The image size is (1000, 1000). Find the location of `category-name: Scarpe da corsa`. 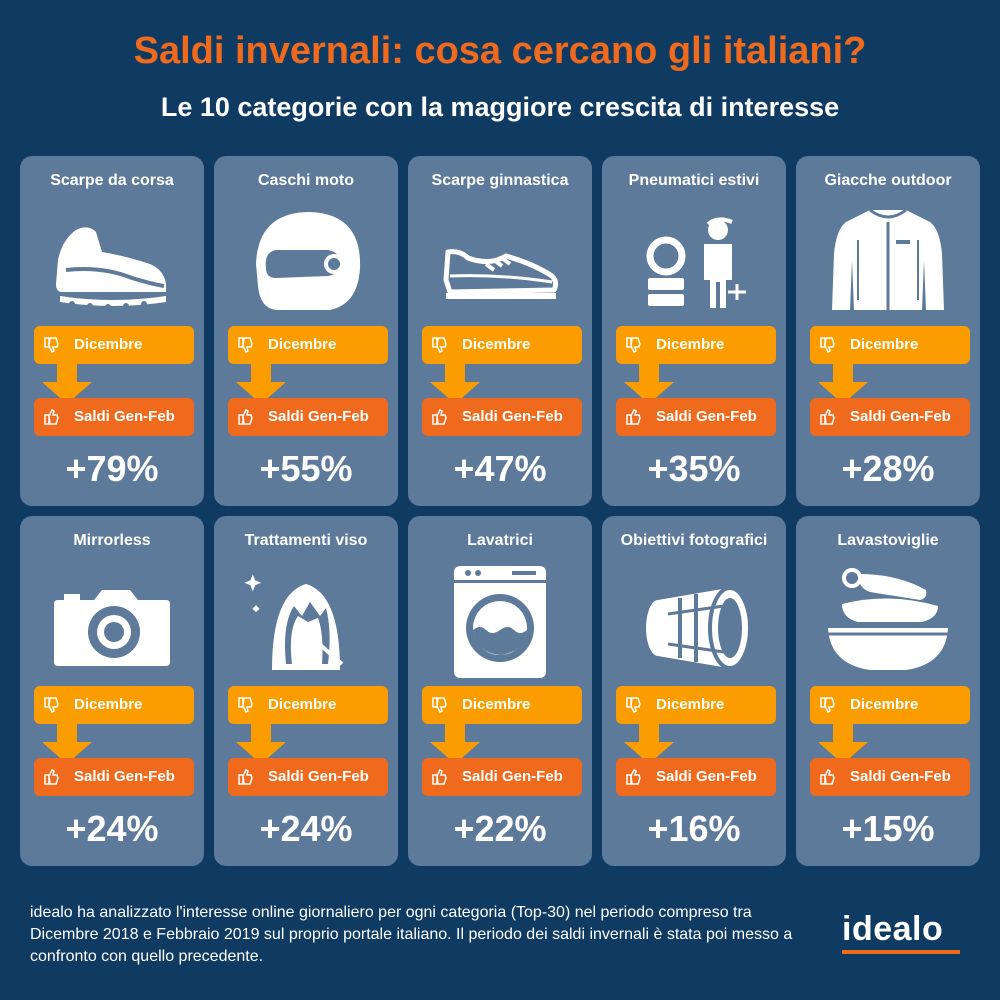

category-name: Scarpe da corsa is located at coordinates (112, 180).